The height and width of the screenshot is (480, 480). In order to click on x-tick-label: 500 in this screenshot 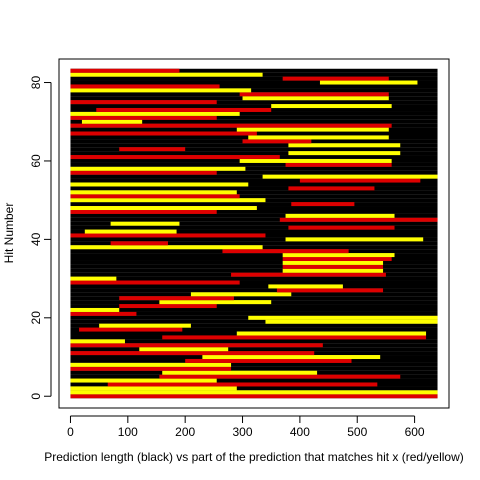, I will do `click(357, 432)`.